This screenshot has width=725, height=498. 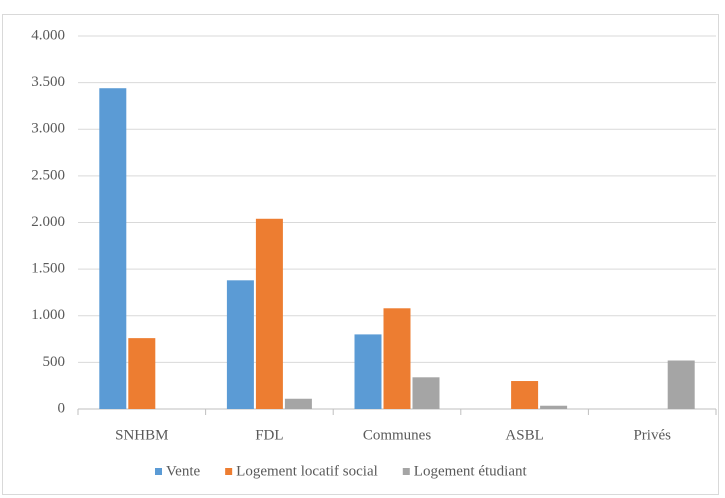 I want to click on y-tick-label: 2.500, so click(x=48, y=175).